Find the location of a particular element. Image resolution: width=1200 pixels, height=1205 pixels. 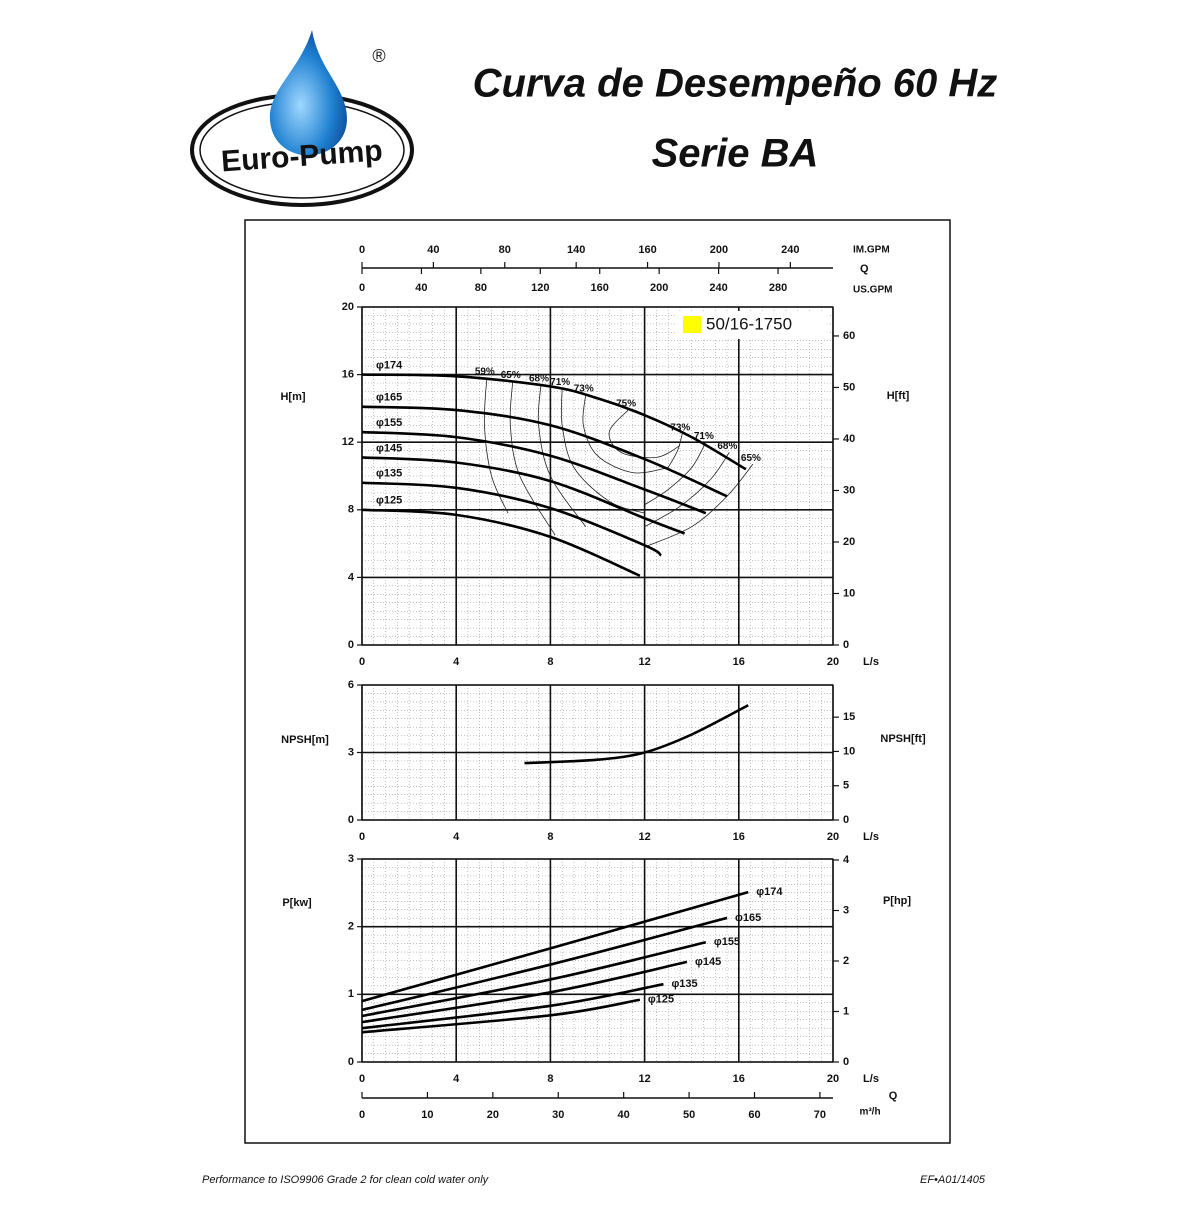

y-tick-label: 2 is located at coordinates (351, 927).